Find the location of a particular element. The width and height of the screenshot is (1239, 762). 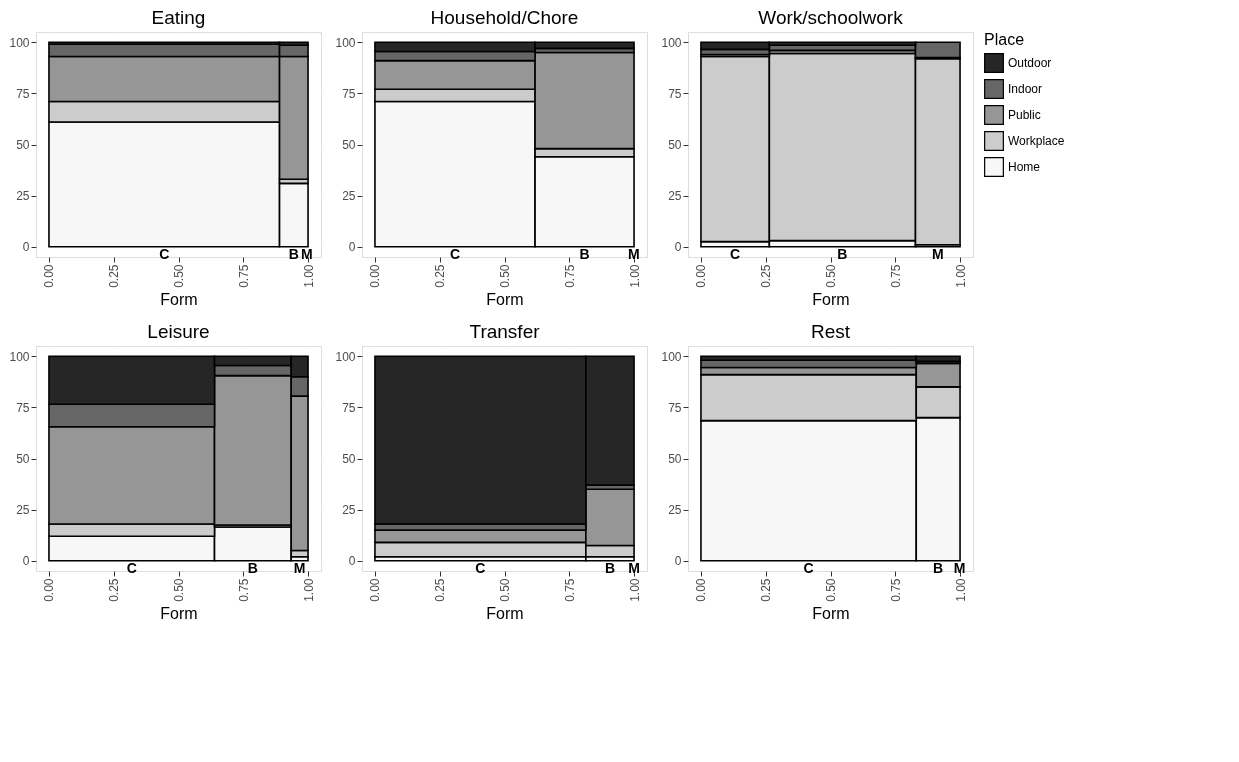

legend-label: Indoor is located at coordinates (1025, 89).